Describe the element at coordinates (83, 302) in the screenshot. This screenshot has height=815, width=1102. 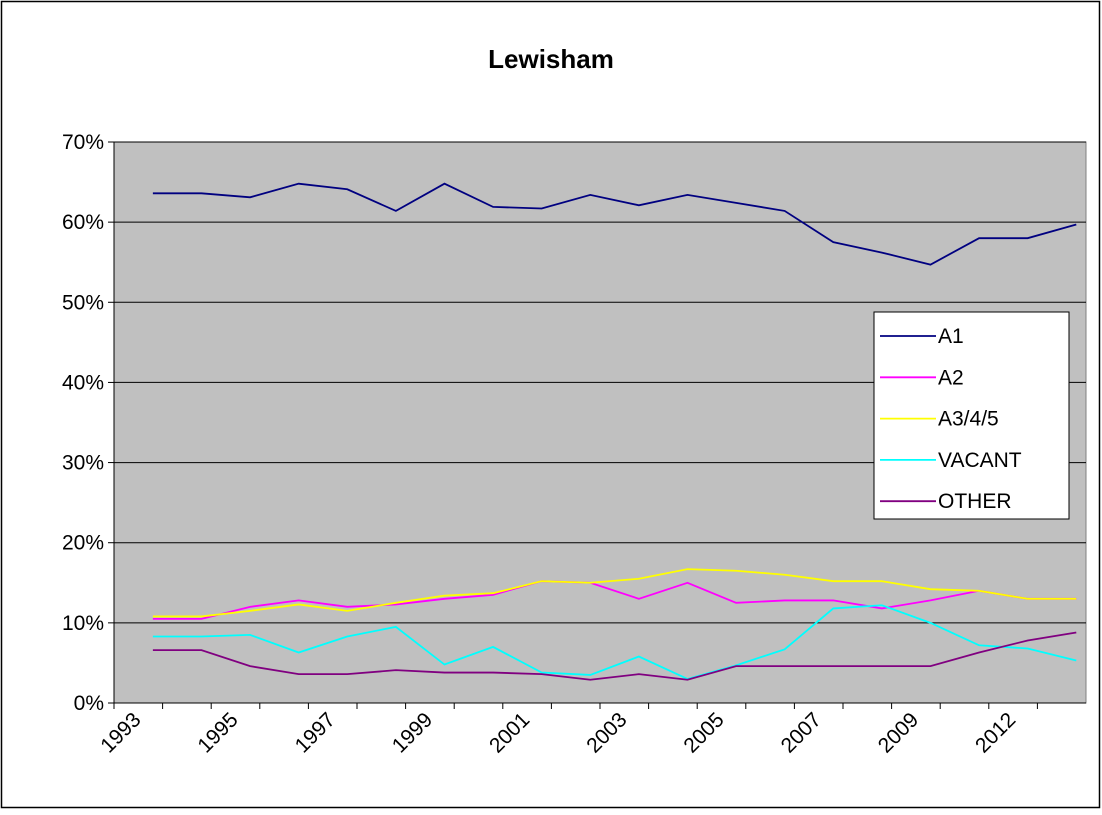
I see `y-tick-label: 50%` at that location.